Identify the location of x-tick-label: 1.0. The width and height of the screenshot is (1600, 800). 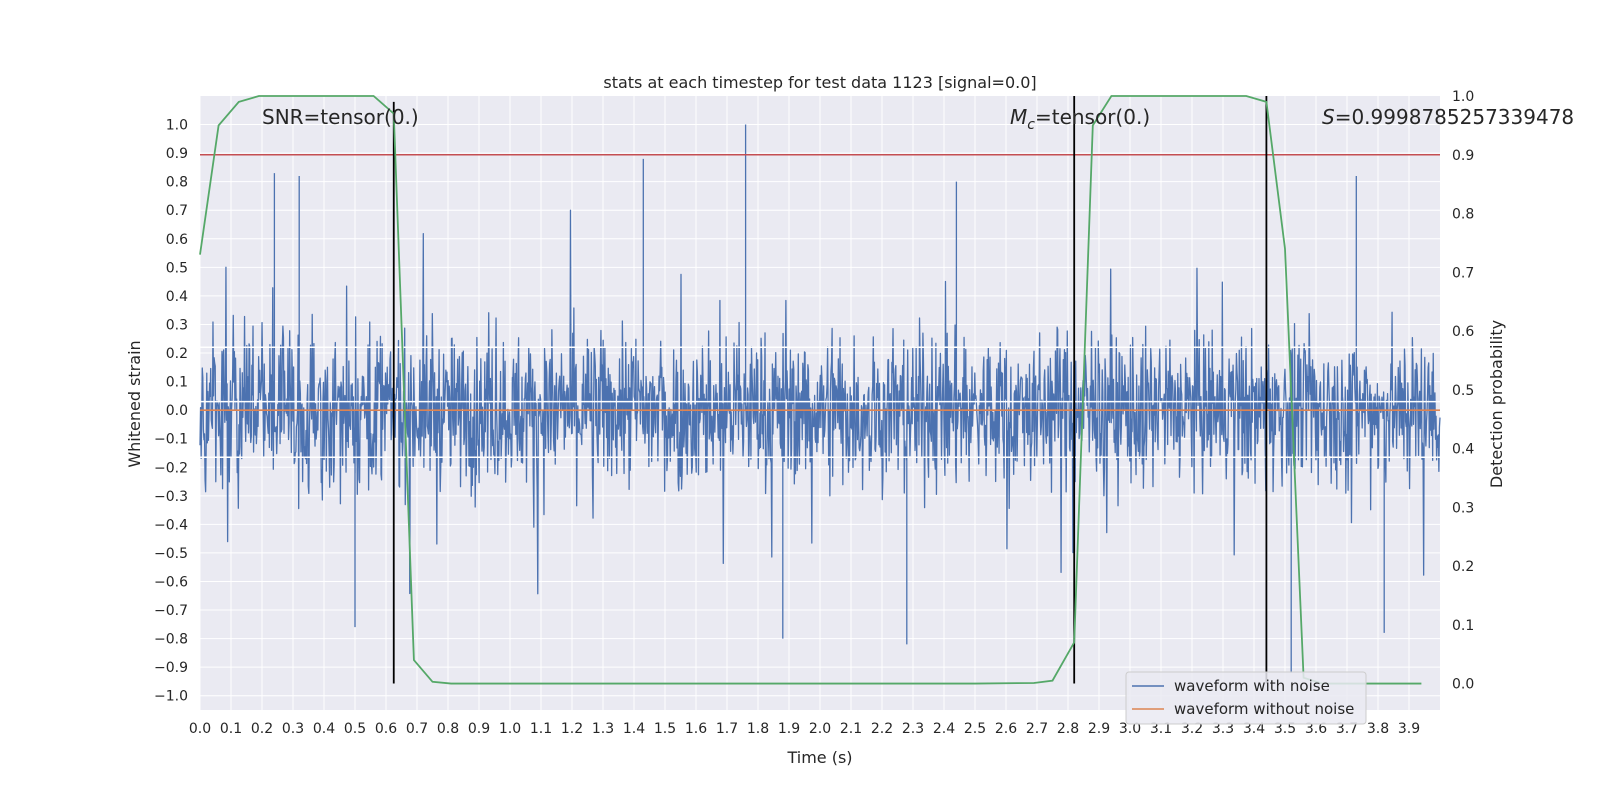
(510, 729).